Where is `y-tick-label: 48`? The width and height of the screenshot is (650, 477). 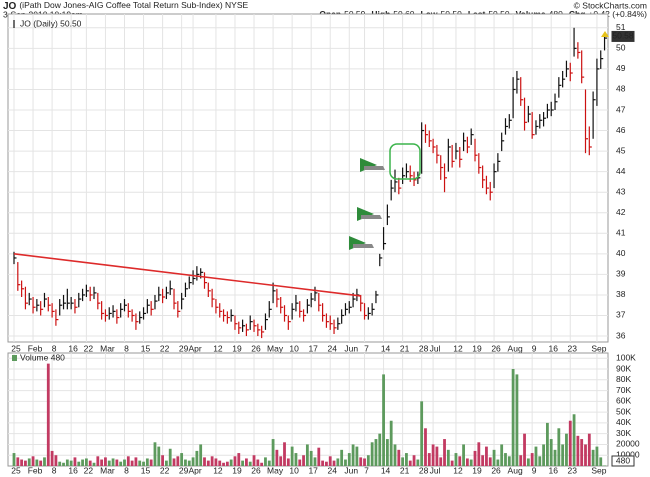
y-tick-label: 48 is located at coordinates (621, 89).